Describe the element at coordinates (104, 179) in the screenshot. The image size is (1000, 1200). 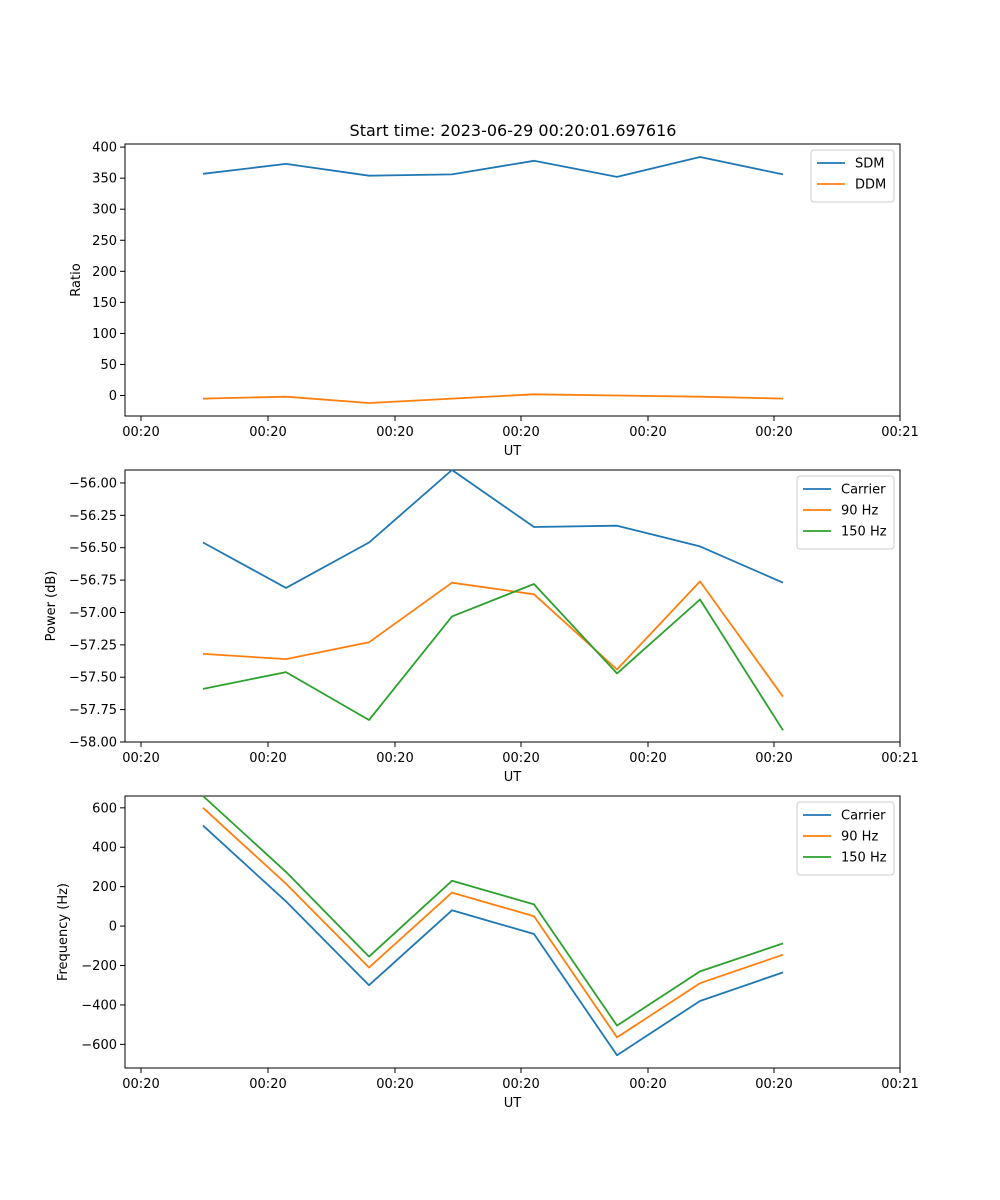
I see `y-tick-label: 350` at that location.